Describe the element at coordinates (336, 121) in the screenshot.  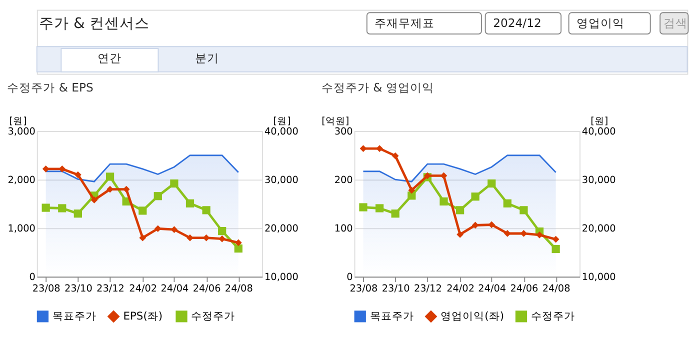
I see `y-axis-title: [억원]` at that location.